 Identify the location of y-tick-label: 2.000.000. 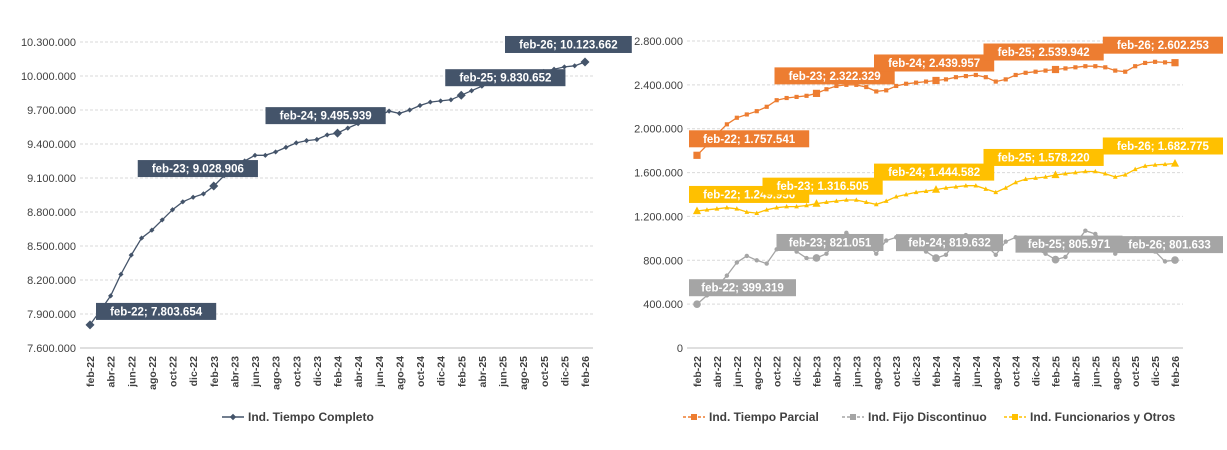
(658, 130).